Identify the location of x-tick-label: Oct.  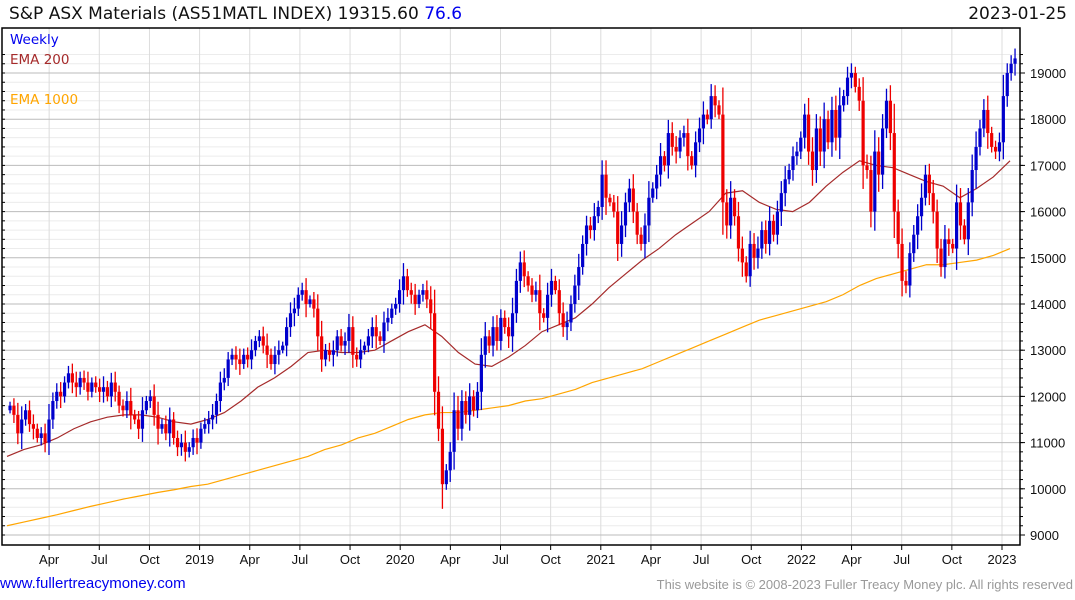
(350, 559).